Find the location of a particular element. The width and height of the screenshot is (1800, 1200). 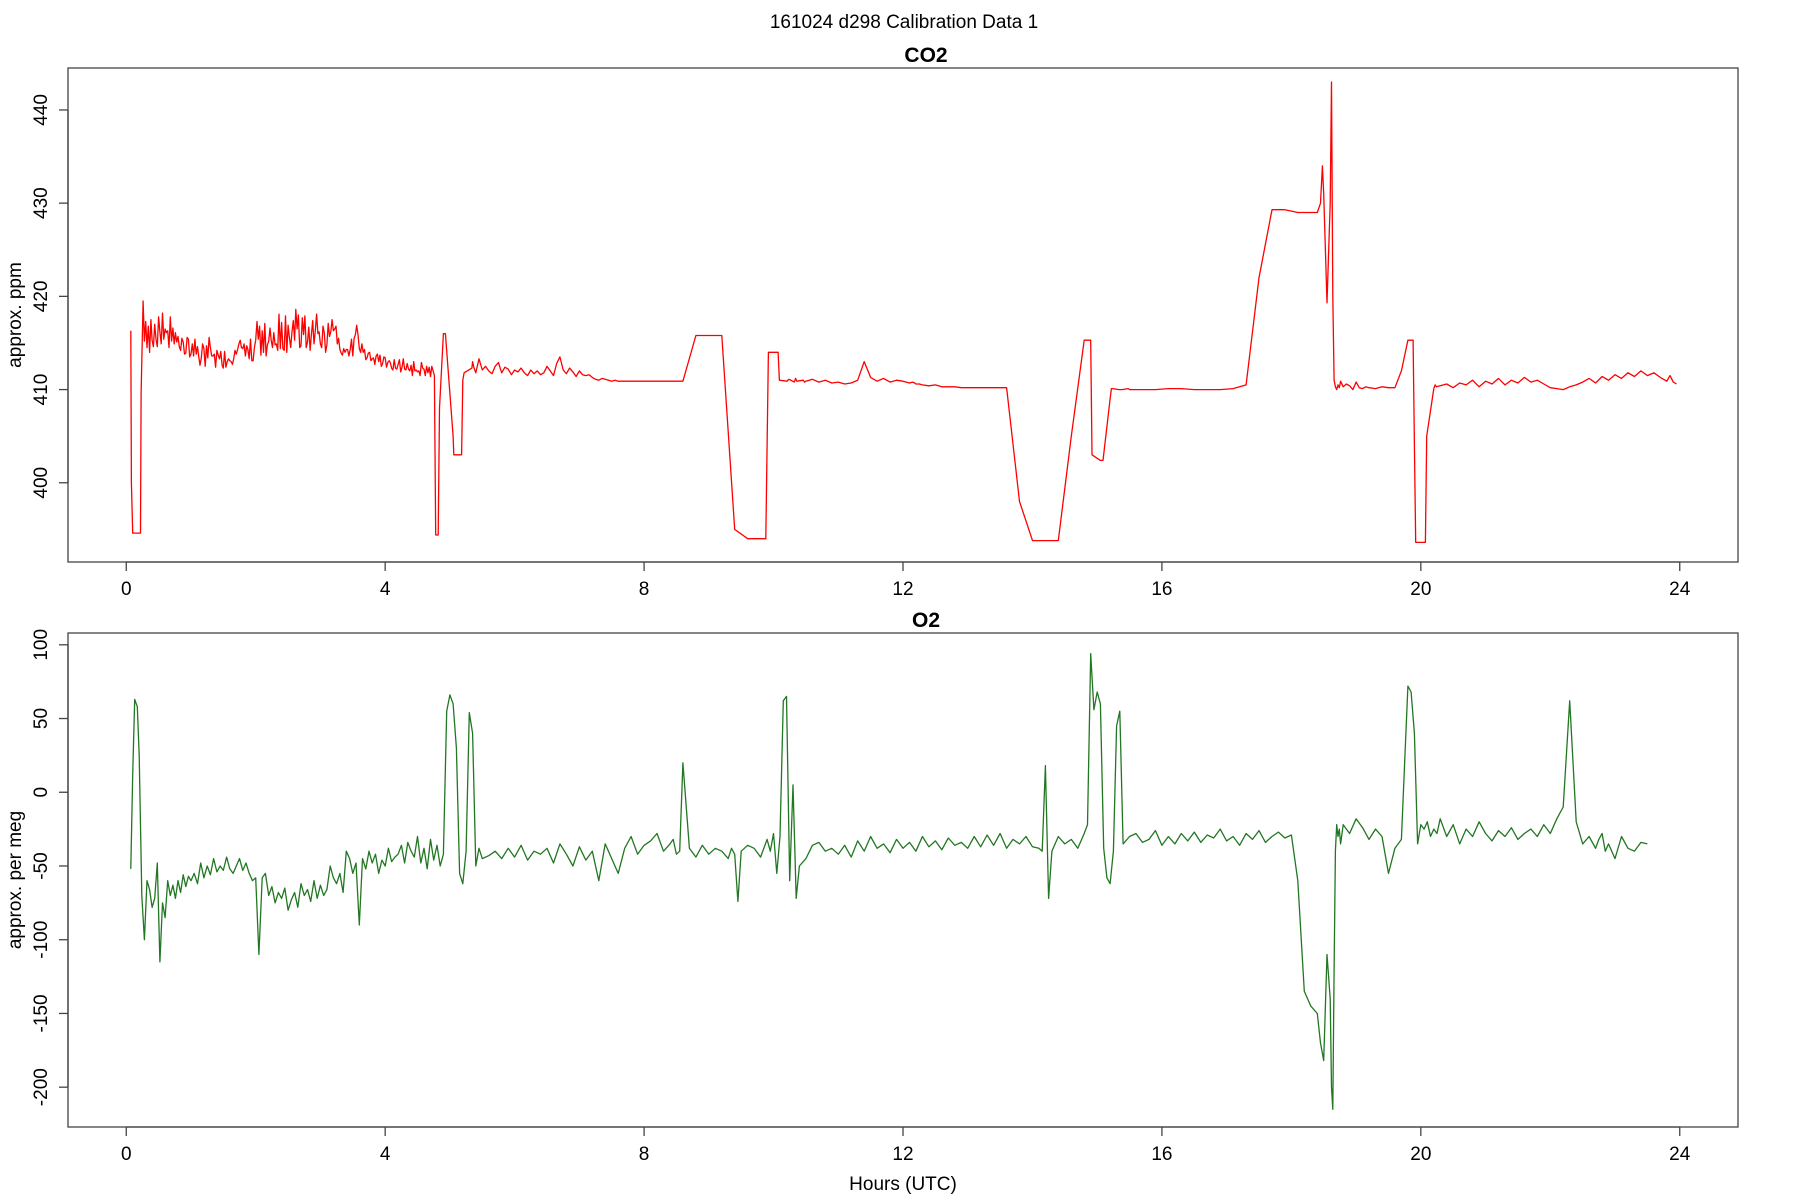

o2-x-tick-label: 0 is located at coordinates (126, 1154).